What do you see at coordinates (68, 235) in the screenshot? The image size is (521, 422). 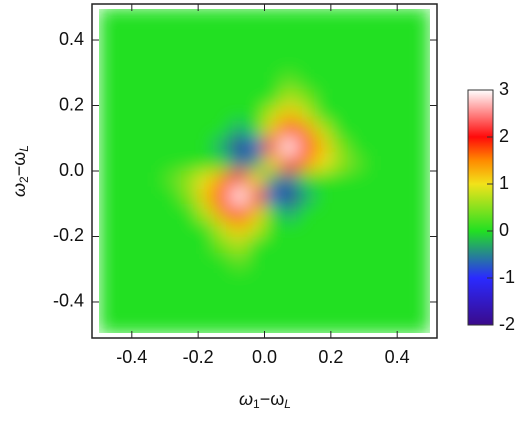 I see `y-tick-label: -0.2` at bounding box center [68, 235].